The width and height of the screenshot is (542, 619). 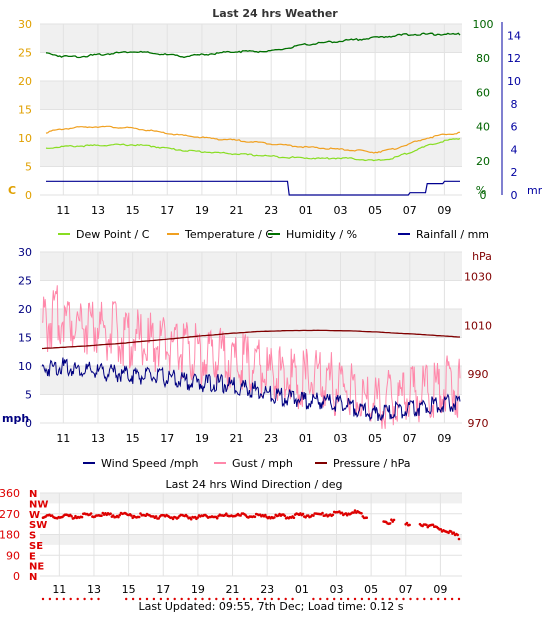 I want to click on pressure-line, so click(x=250, y=339).